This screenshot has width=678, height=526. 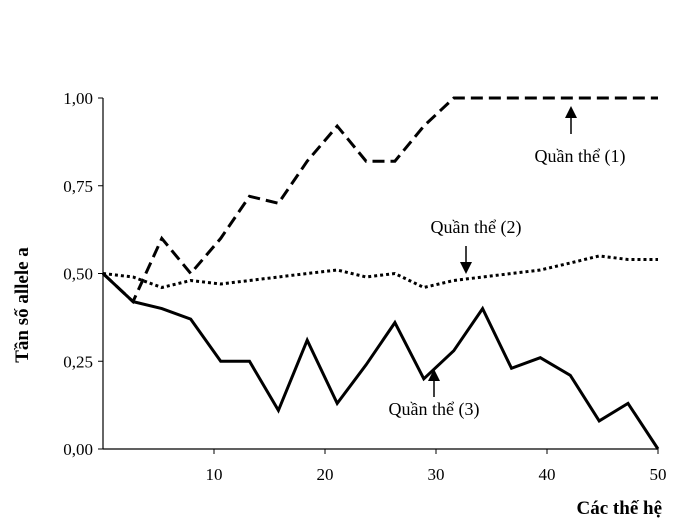 What do you see at coordinates (78, 98) in the screenshot?
I see `y-tick-label: 1,00` at bounding box center [78, 98].